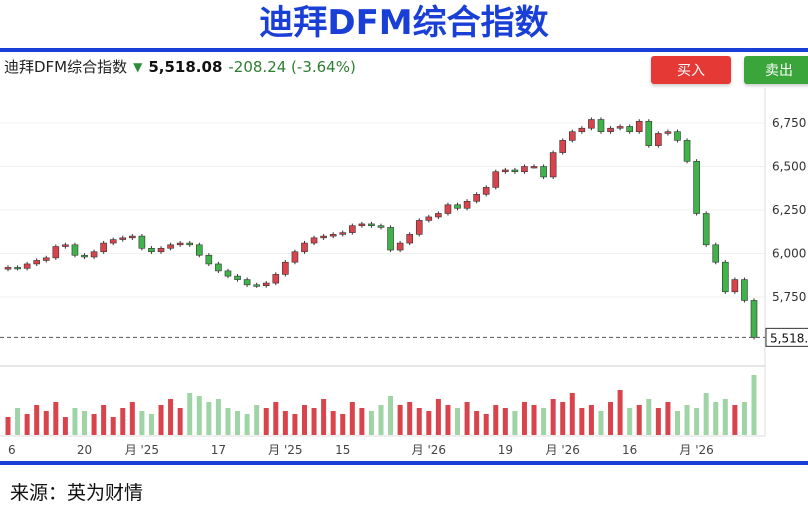  What do you see at coordinates (786, 337) in the screenshot?
I see `last-price-box` at bounding box center [786, 337].